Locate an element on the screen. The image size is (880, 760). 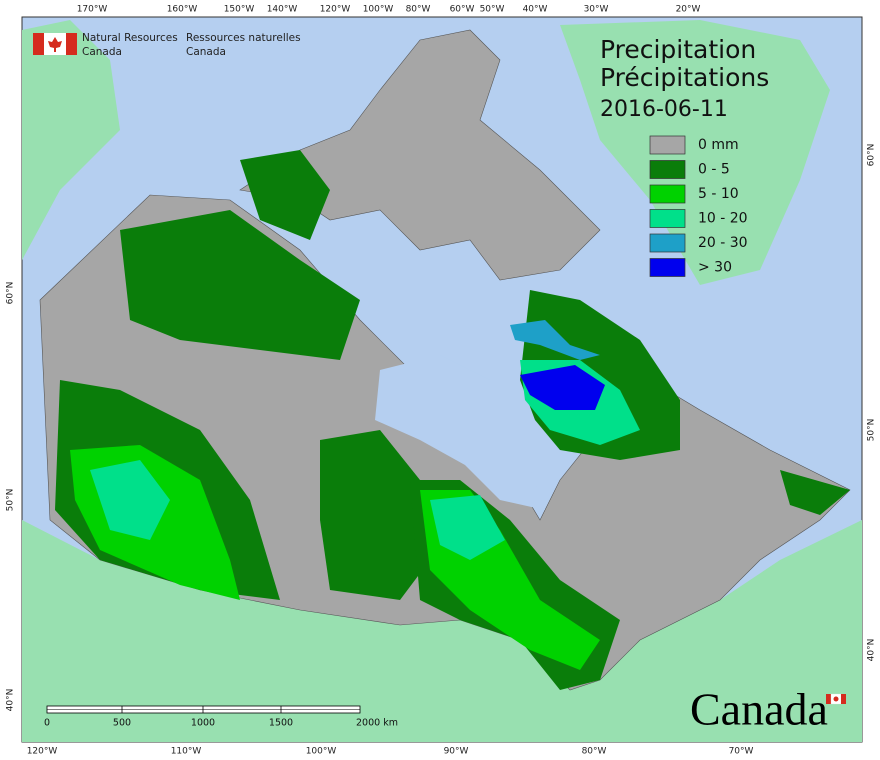
legend-label: 10 - 20 is located at coordinates (723, 219).